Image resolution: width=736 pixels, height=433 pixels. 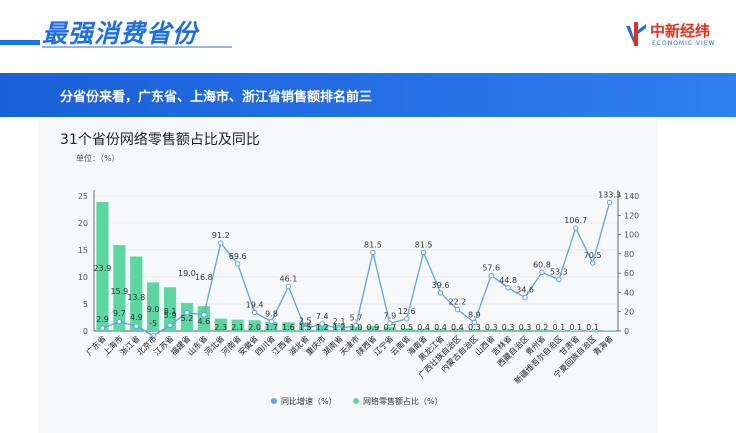 What do you see at coordinates (575, 327) in the screenshot?
I see `bar-value-label: 0.1` at bounding box center [575, 327].